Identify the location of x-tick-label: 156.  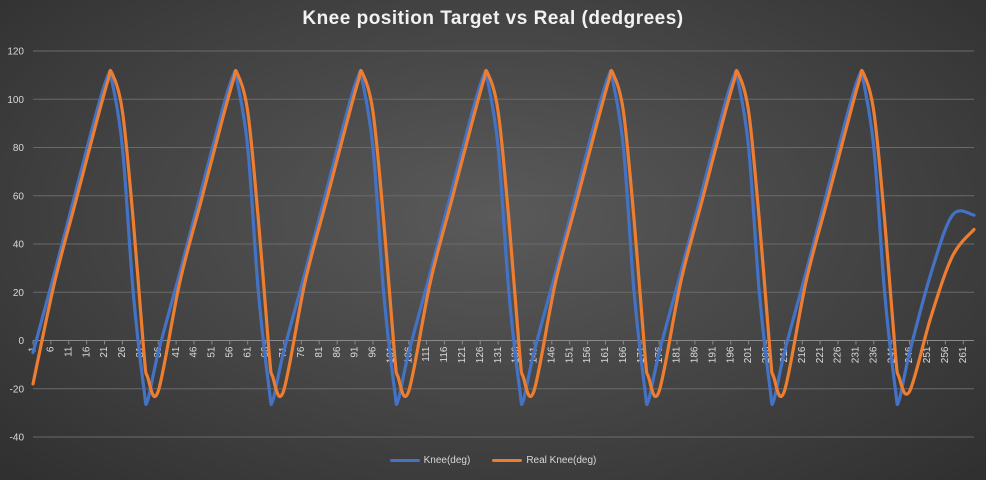
(587, 354).